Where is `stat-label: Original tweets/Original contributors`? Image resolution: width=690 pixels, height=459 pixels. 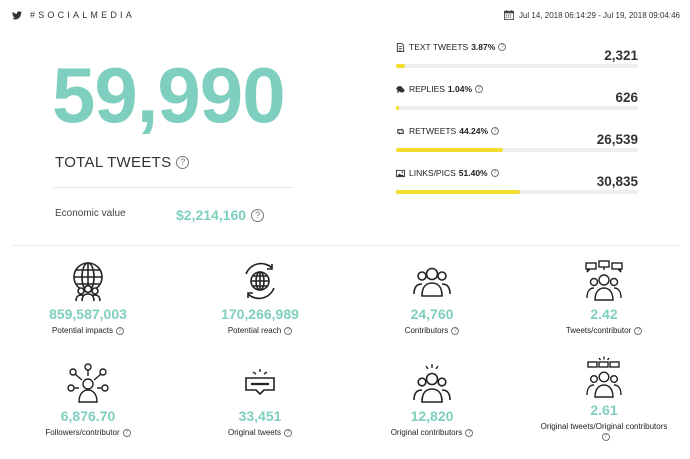
stat-label: Original tweets/Original contributors is located at coordinates (604, 426).